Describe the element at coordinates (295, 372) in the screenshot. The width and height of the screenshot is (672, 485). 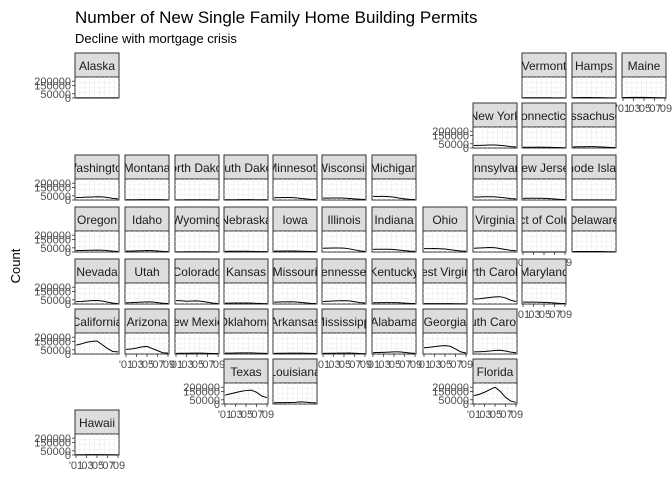
I see `panel-strip-label: Louisiana` at that location.